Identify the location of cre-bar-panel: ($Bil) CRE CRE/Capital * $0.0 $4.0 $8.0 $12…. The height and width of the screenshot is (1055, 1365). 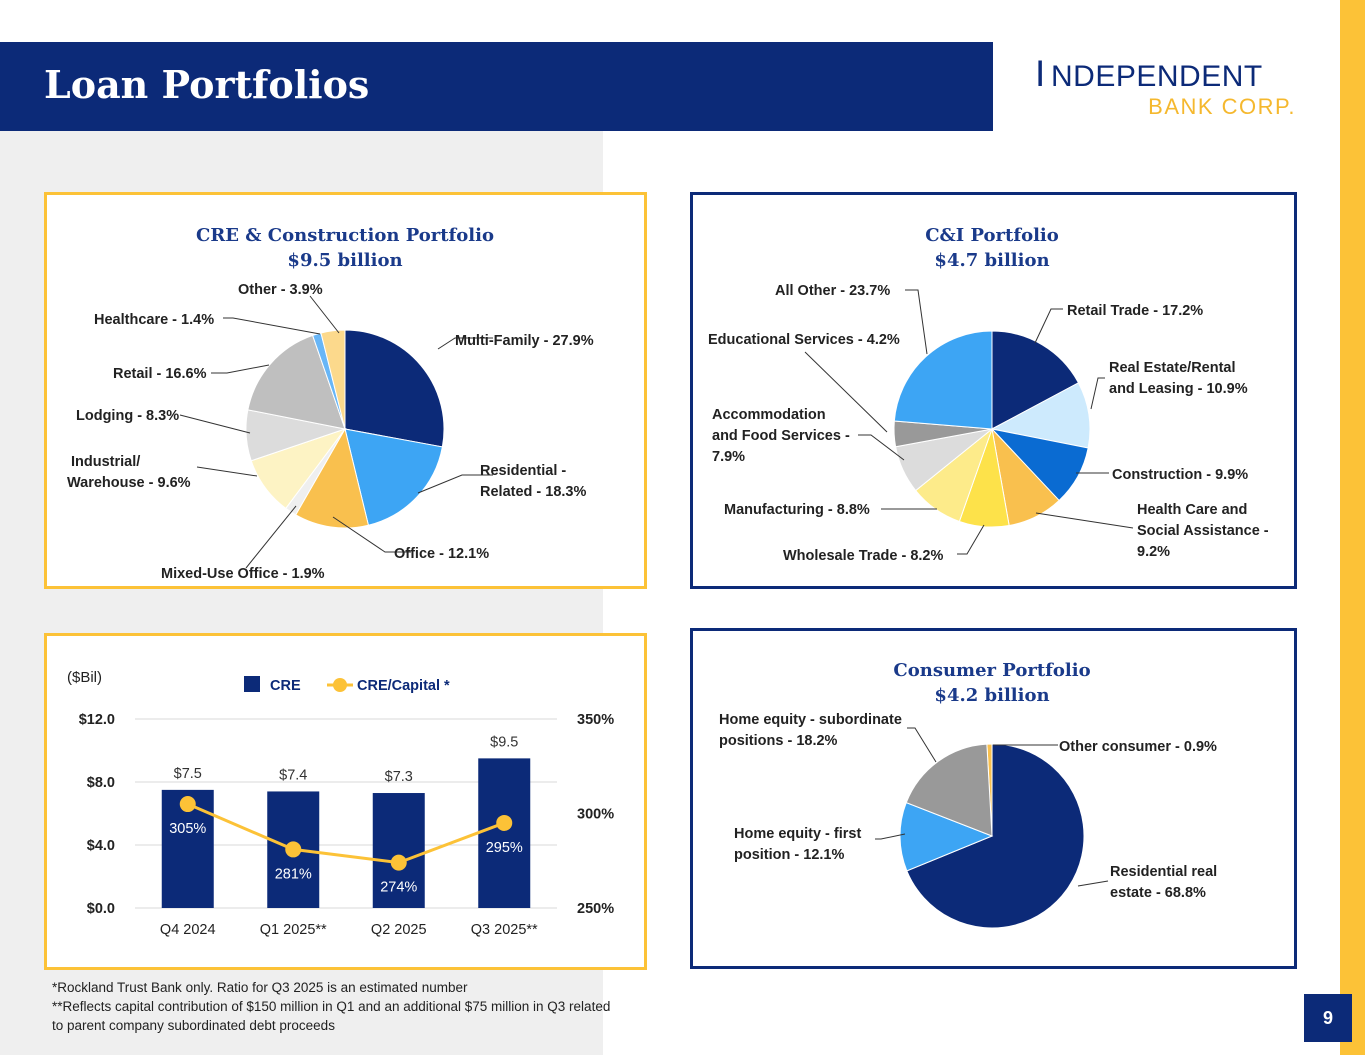
(345, 801).